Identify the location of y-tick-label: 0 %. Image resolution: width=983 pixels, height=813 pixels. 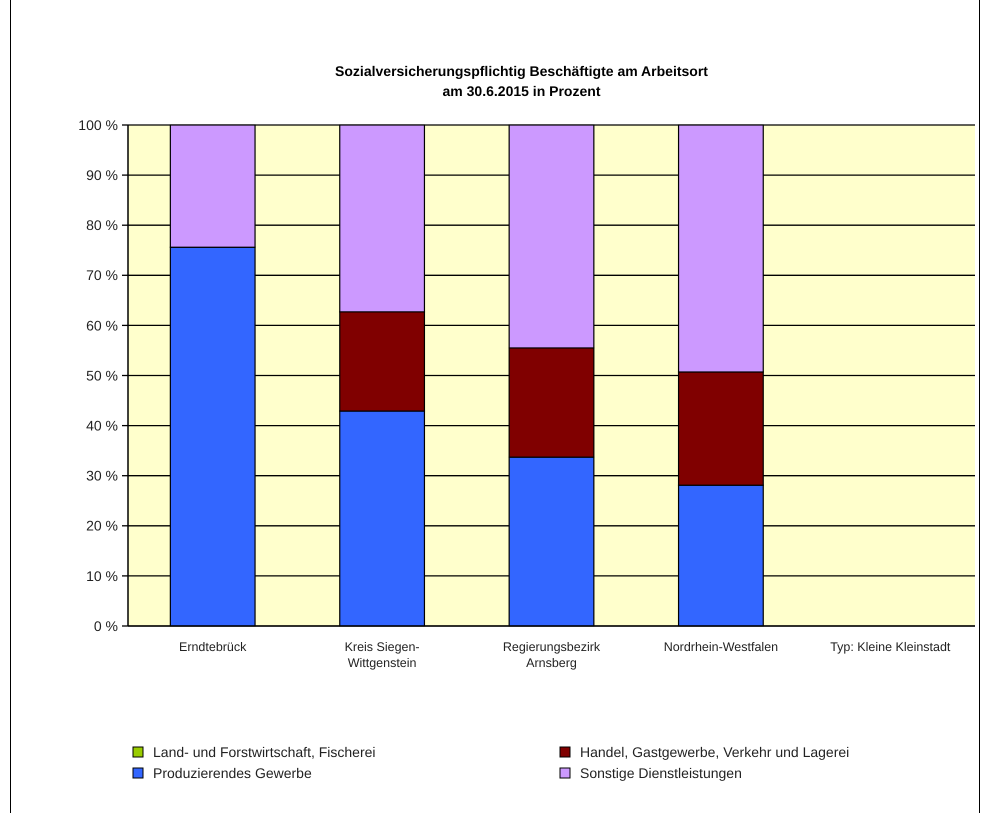
(106, 626).